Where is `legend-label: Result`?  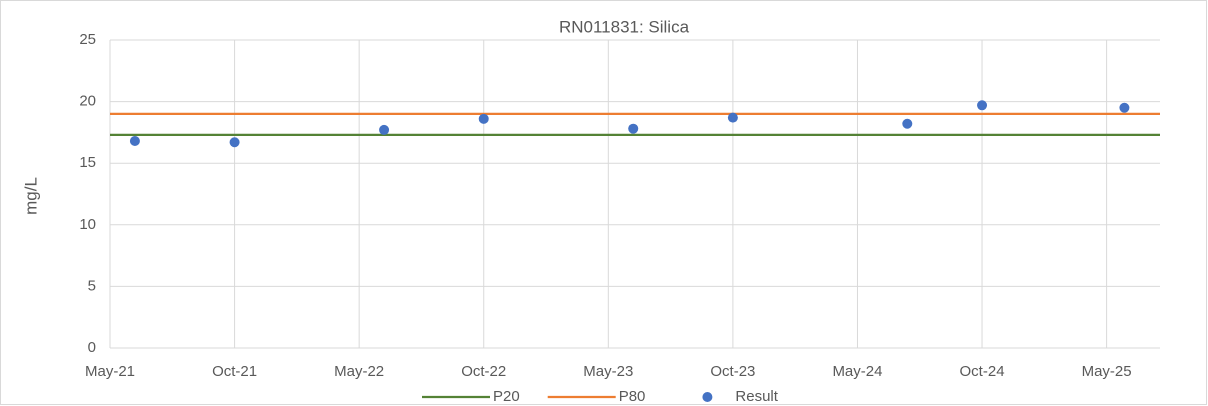 legend-label: Result is located at coordinates (756, 396).